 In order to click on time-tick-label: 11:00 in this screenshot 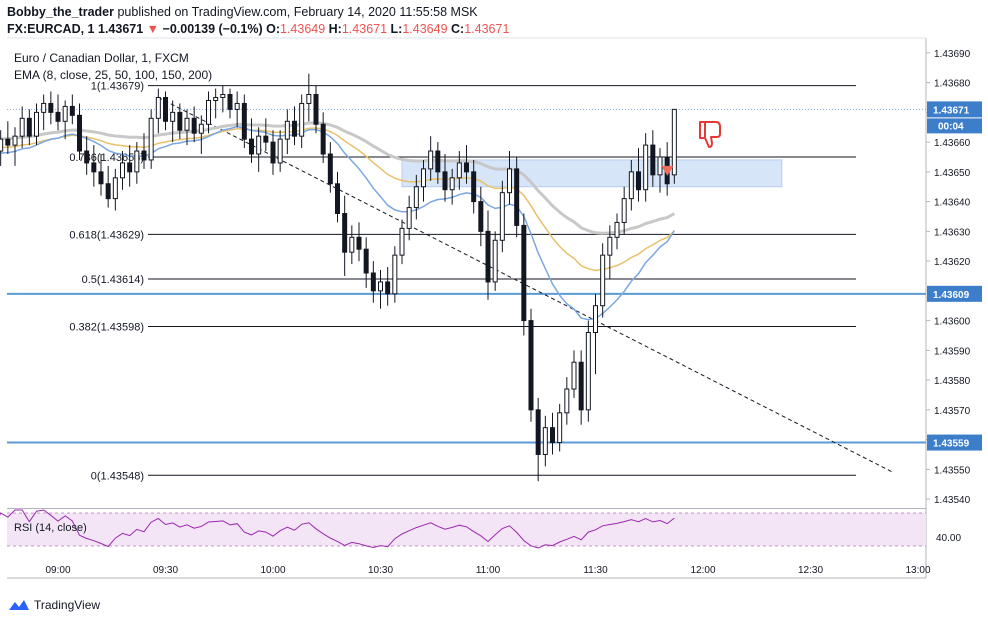, I will do `click(488, 570)`.